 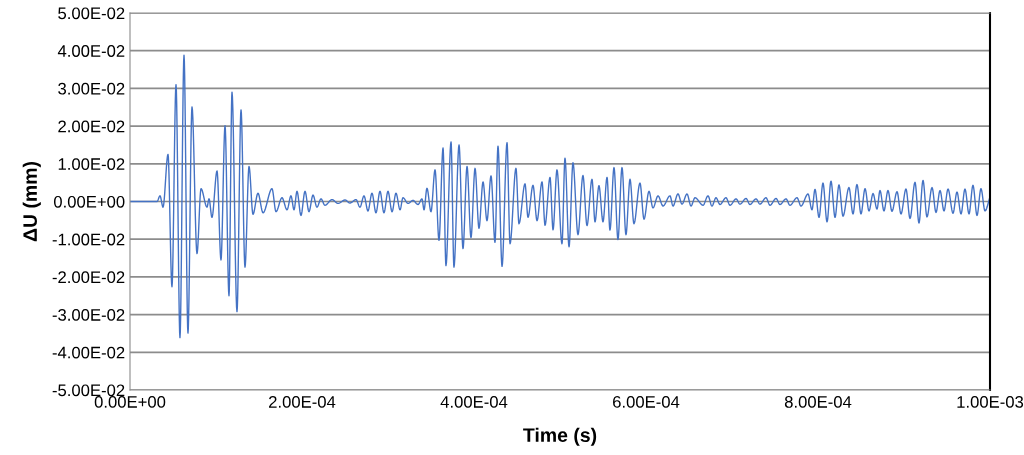 I want to click on y-axis-title: ΔU (mm), so click(x=31, y=201).